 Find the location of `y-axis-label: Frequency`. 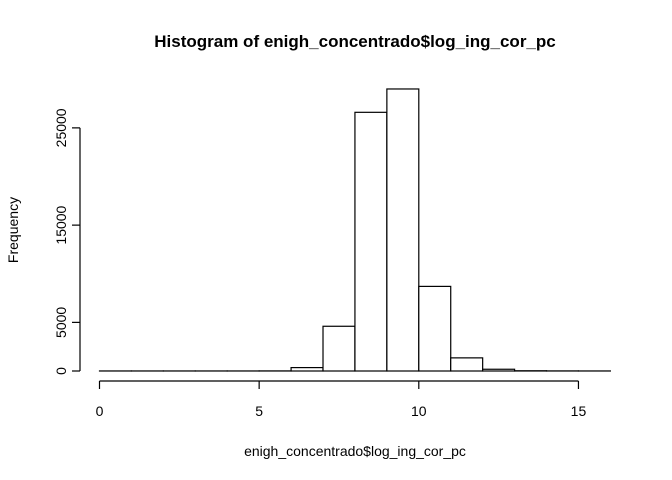

y-axis-label: Frequency is located at coordinates (13, 230).